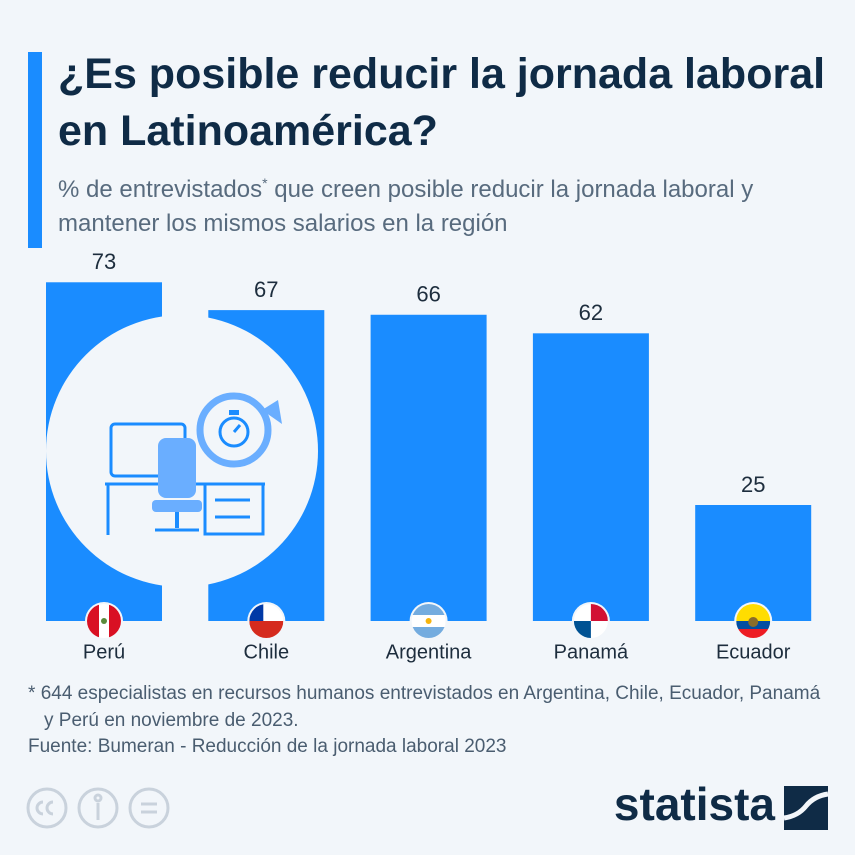 This screenshot has width=855, height=855. What do you see at coordinates (753, 652) in the screenshot?
I see `x-tick-label: Ecuador` at bounding box center [753, 652].